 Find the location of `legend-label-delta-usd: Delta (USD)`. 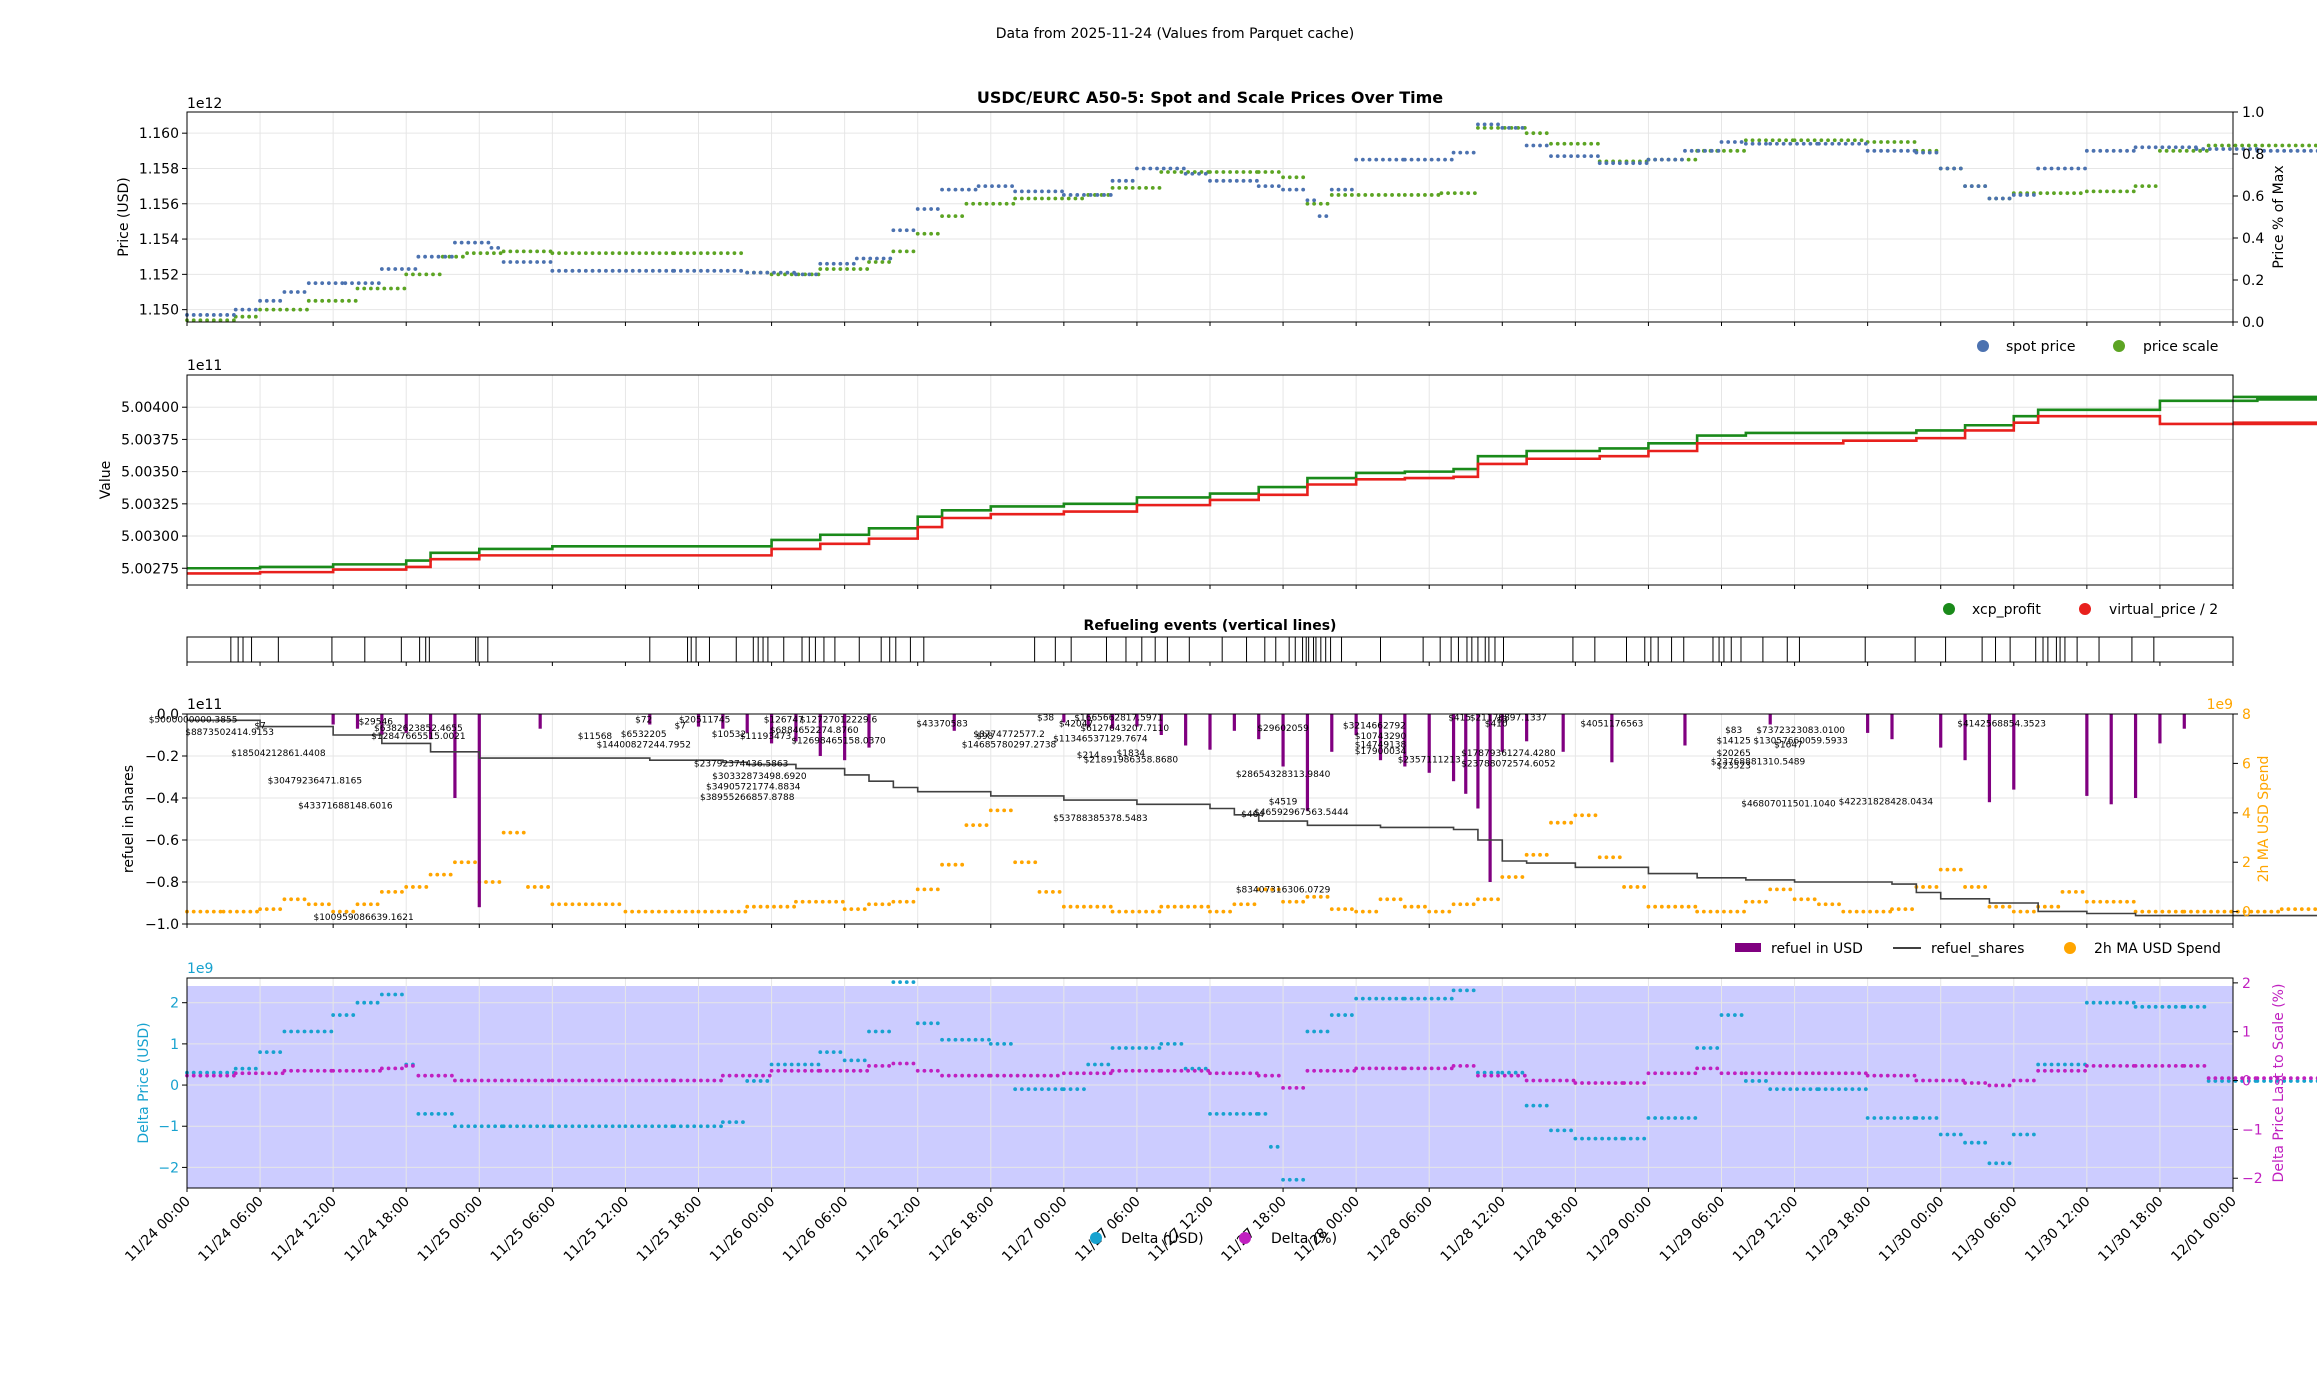

legend-label-delta-usd: Delta (USD) is located at coordinates (1162, 1239).